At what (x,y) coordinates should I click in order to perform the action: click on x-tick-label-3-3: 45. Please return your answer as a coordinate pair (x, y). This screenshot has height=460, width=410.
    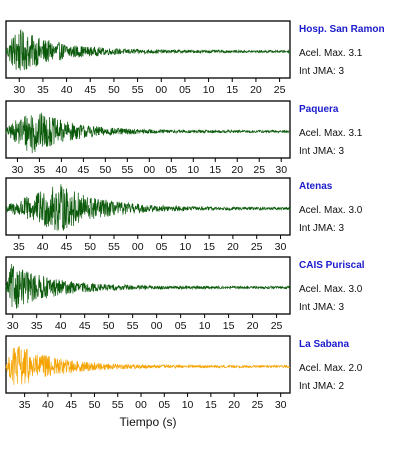
    Looking at the image, I should click on (67, 247).